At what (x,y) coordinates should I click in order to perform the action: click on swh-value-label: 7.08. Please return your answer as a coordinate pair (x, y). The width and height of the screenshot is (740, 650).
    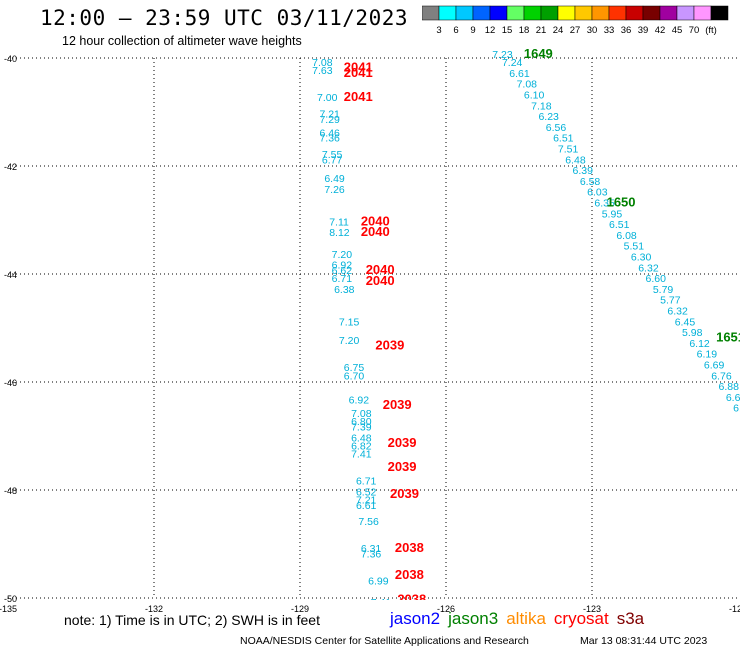
    Looking at the image, I should click on (527, 85).